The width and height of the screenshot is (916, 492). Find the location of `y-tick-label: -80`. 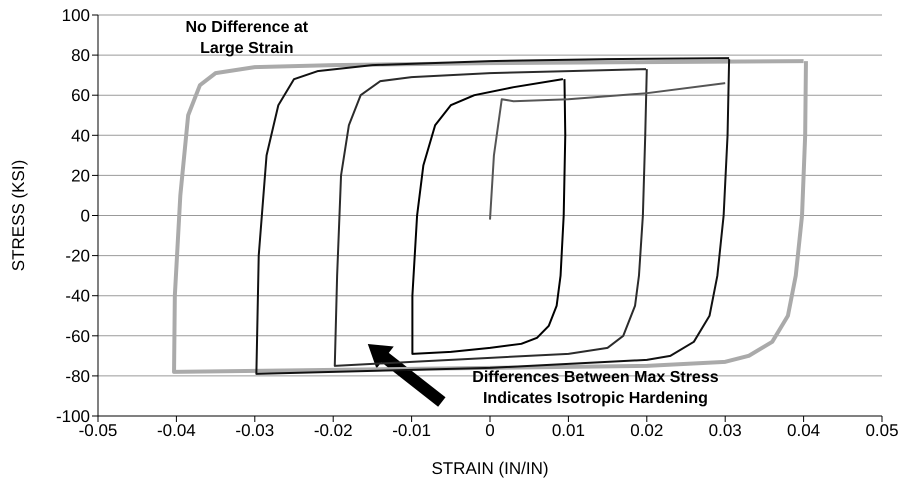

y-tick-label: -80 is located at coordinates (77, 376).